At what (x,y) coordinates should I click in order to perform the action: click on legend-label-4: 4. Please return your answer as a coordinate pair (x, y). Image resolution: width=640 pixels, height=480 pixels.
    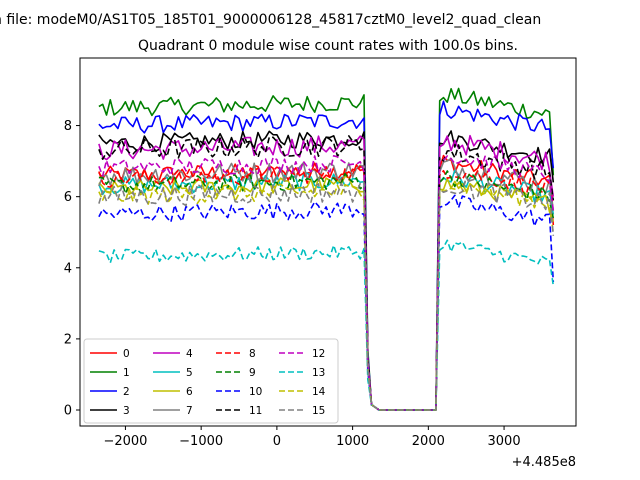
    Looking at the image, I should click on (189, 354).